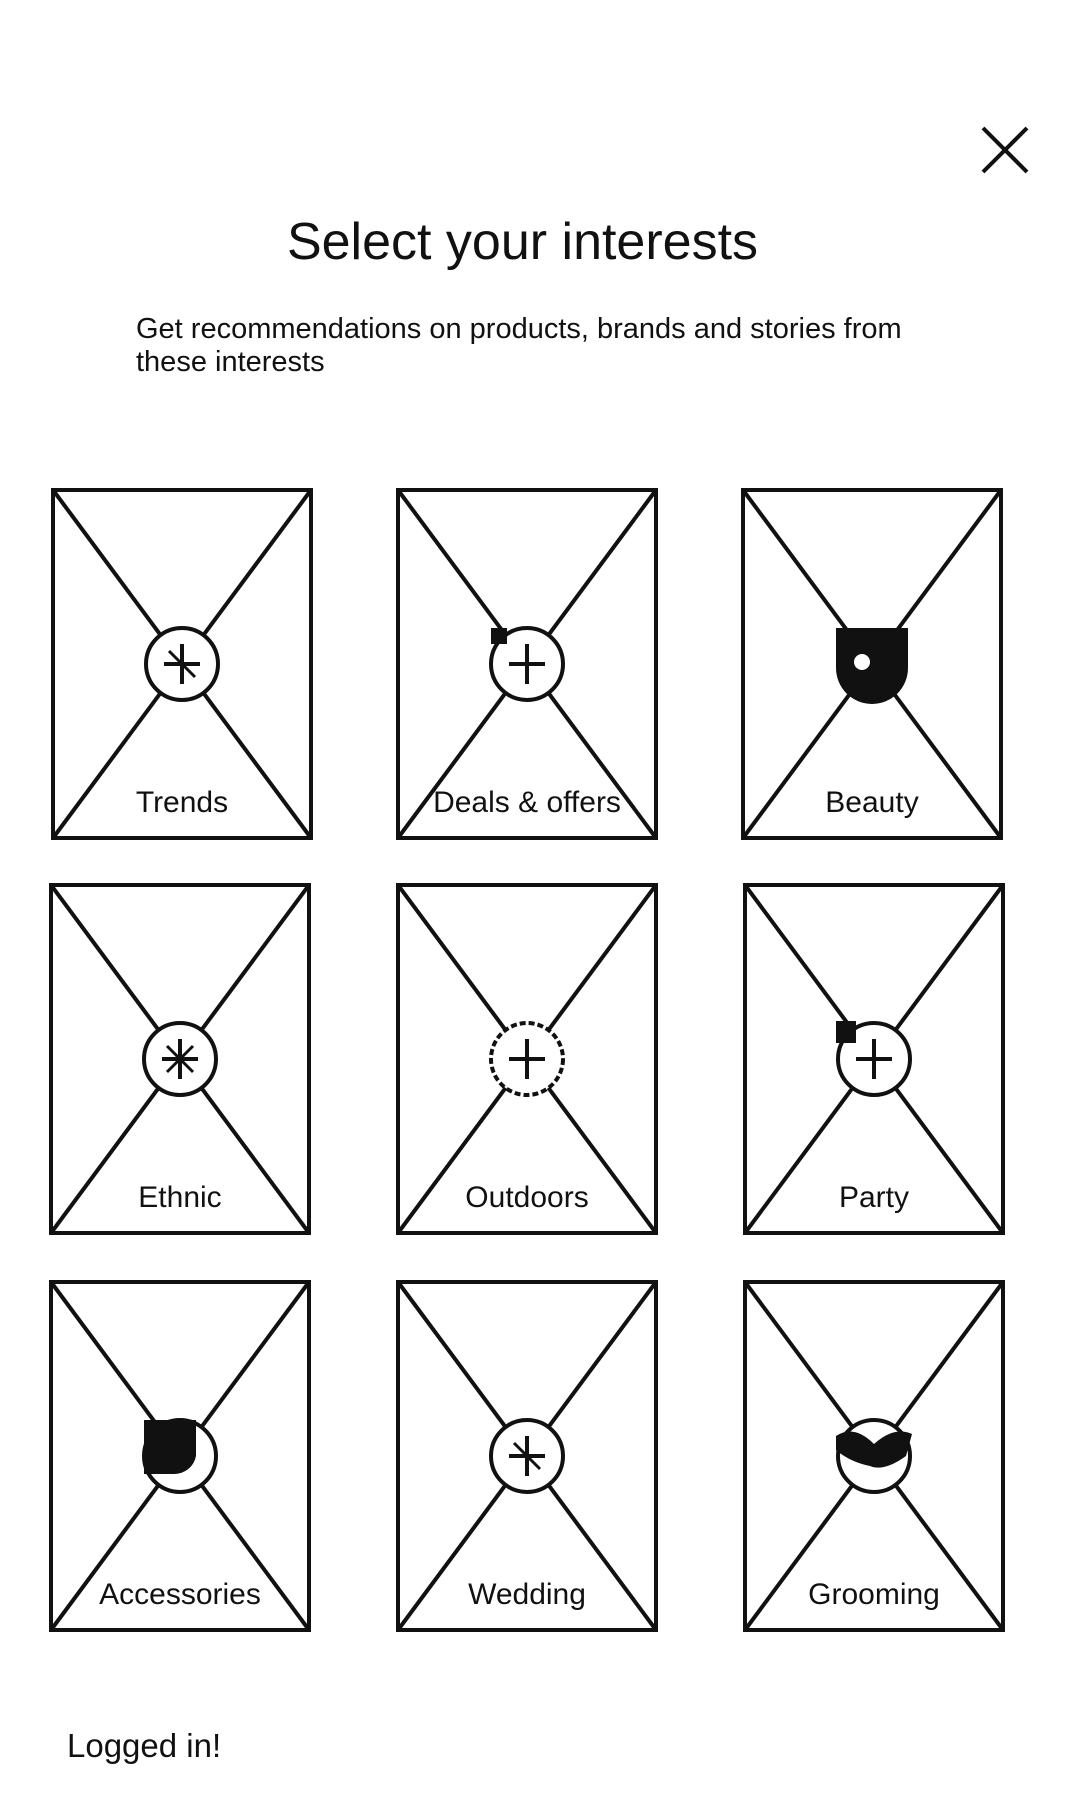  I want to click on interest-tile-deals-offers: Deals & offers, so click(527, 664).